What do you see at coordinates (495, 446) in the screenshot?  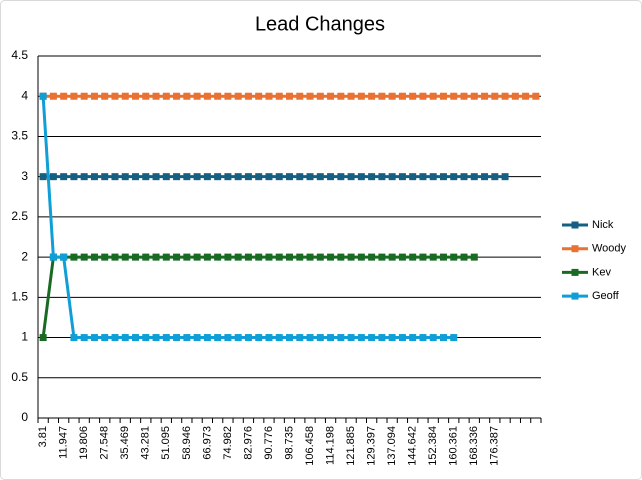 I see `x-tick-label: 176.387` at bounding box center [495, 446].